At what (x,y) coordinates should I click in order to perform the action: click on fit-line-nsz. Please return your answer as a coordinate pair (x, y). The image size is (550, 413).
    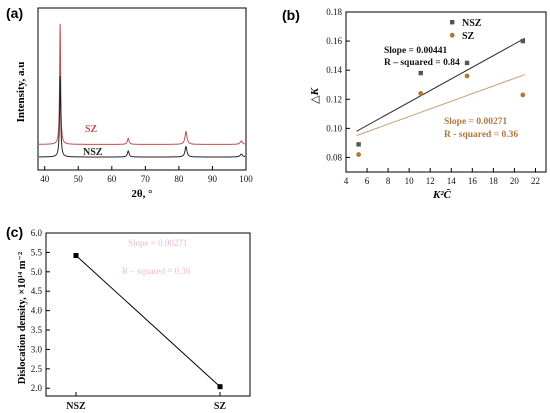
    Looking at the image, I should click on (441, 84).